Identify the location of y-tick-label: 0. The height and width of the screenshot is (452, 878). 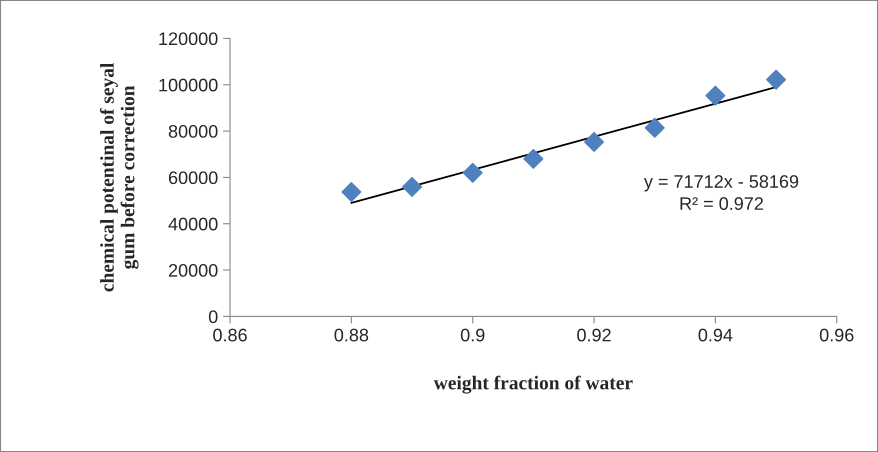
(213, 317).